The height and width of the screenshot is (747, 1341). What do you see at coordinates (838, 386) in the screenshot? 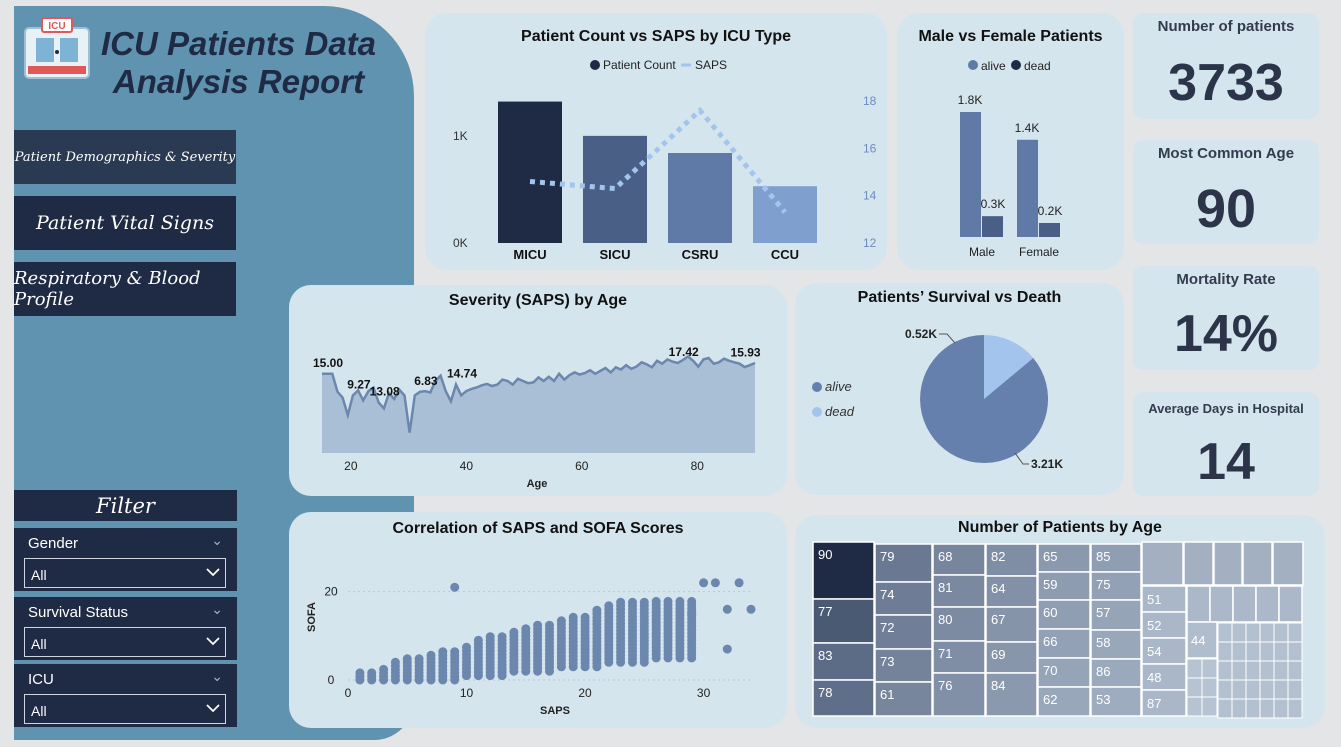
I see `legend-alive: alive` at bounding box center [838, 386].